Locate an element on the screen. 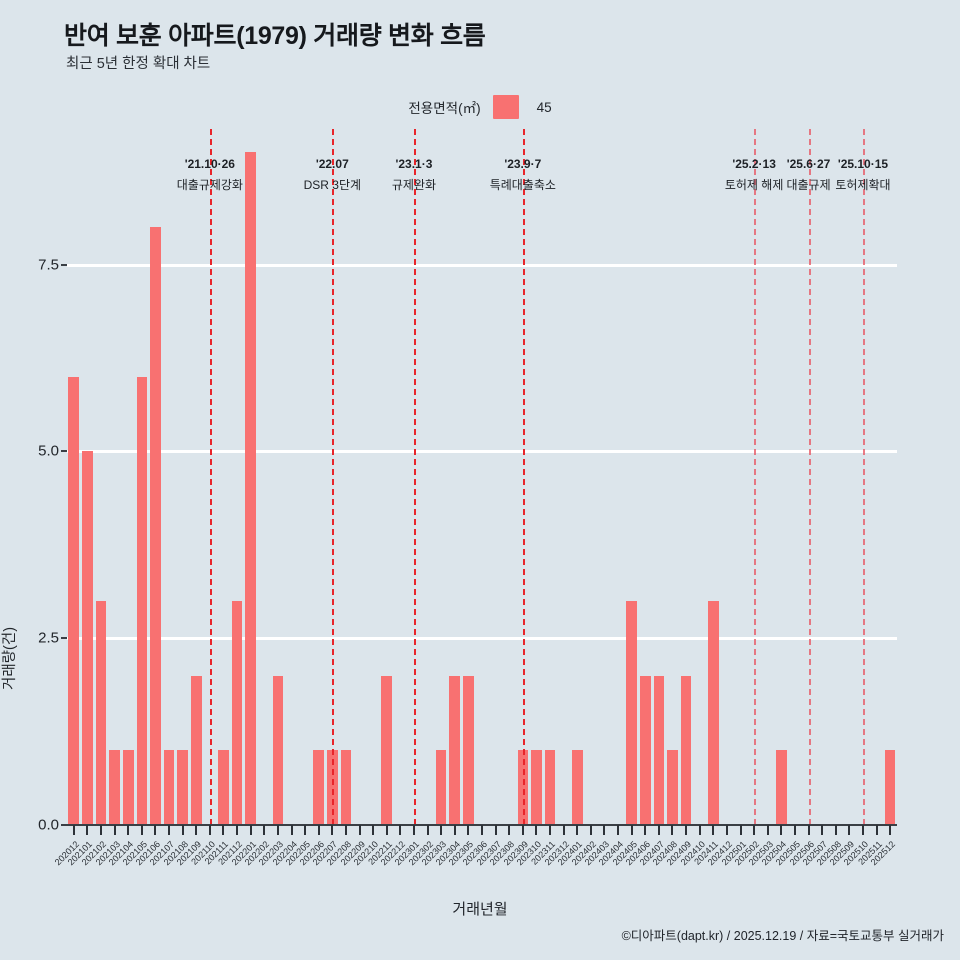 Image resolution: width=960 pixels, height=960 pixels. y-tick-label: 2.5 is located at coordinates (48, 638).